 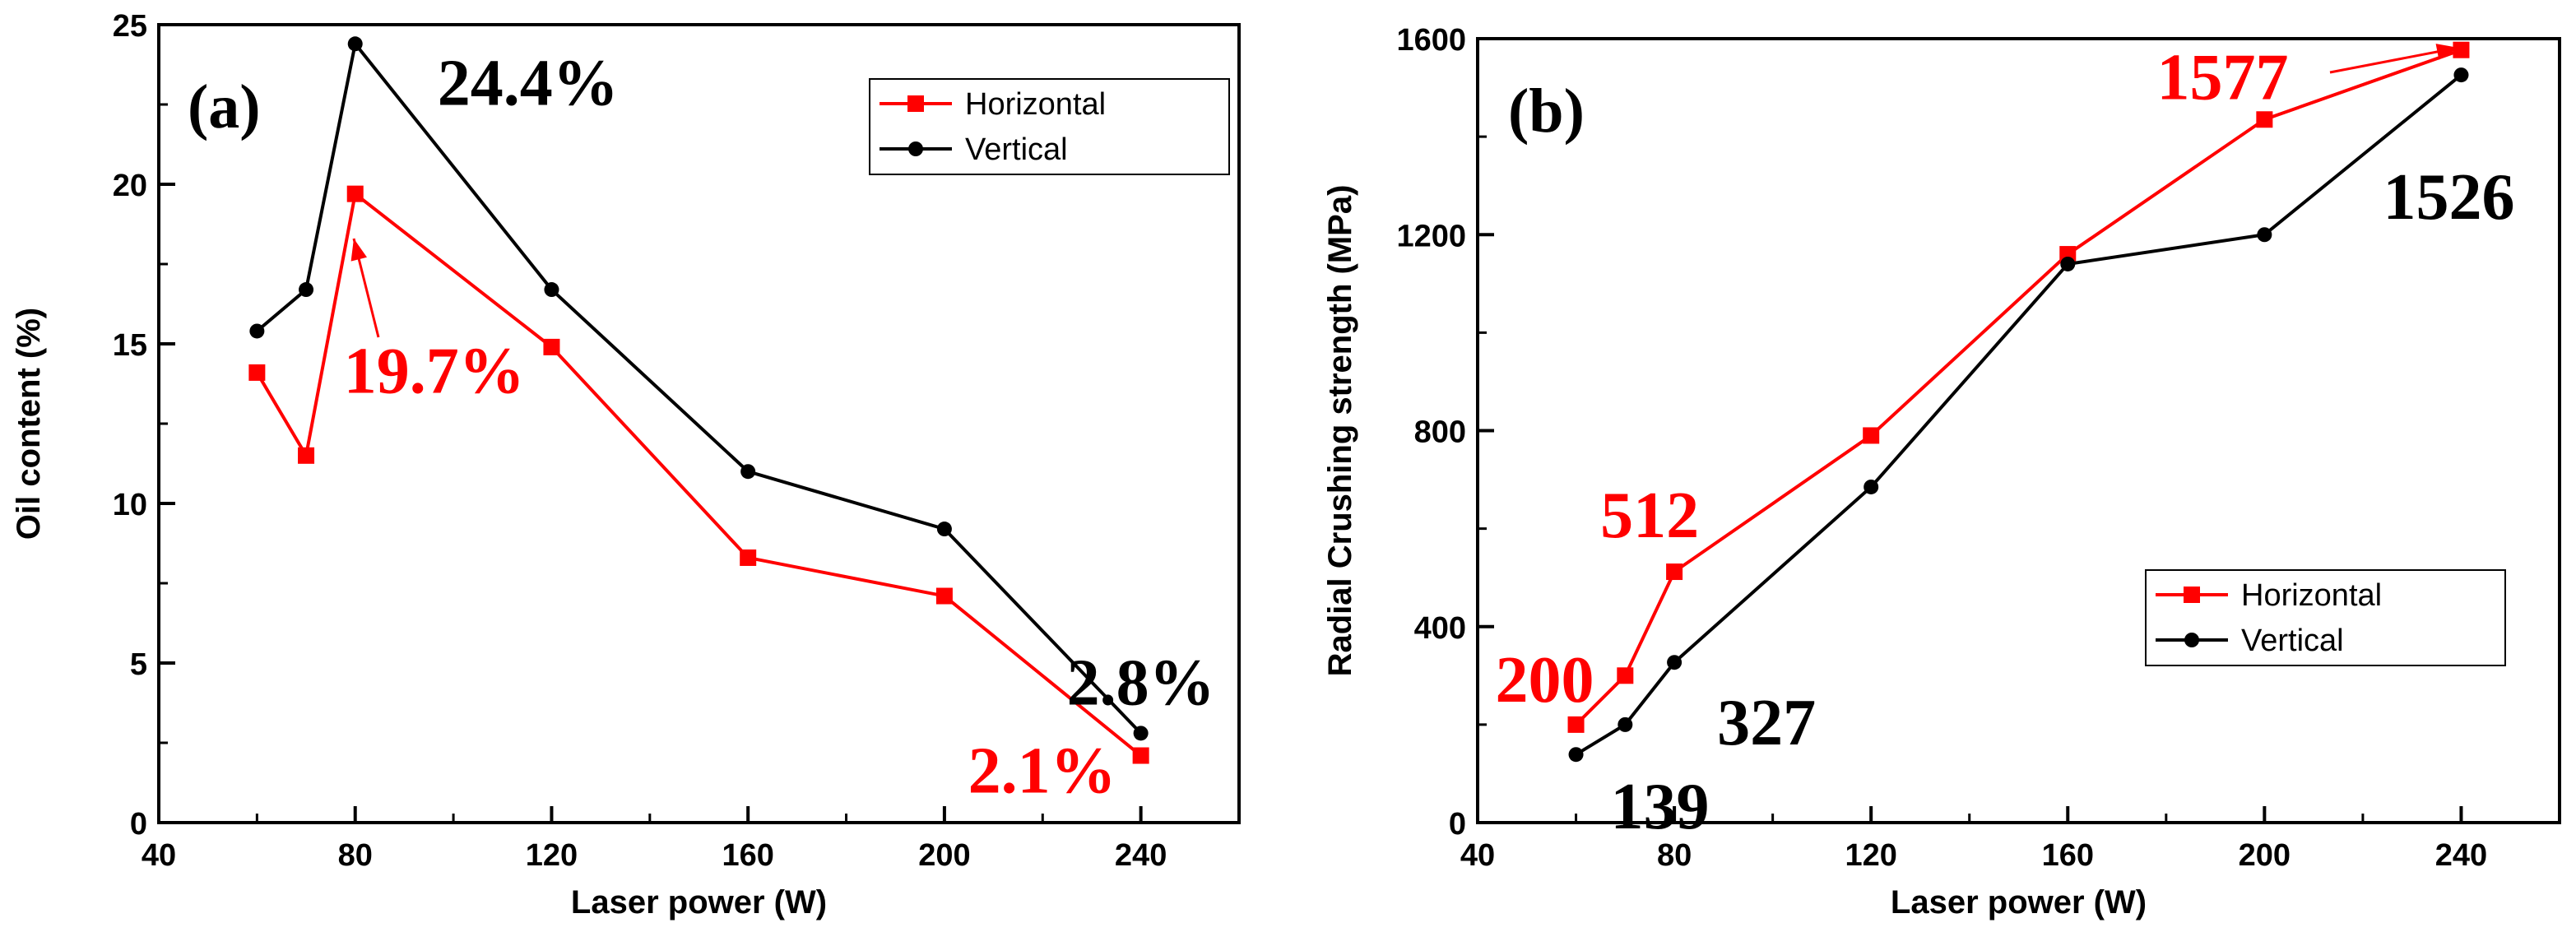 I want to click on y-axis-title: Radial Crushing strength (MPa), so click(x=1340, y=431).